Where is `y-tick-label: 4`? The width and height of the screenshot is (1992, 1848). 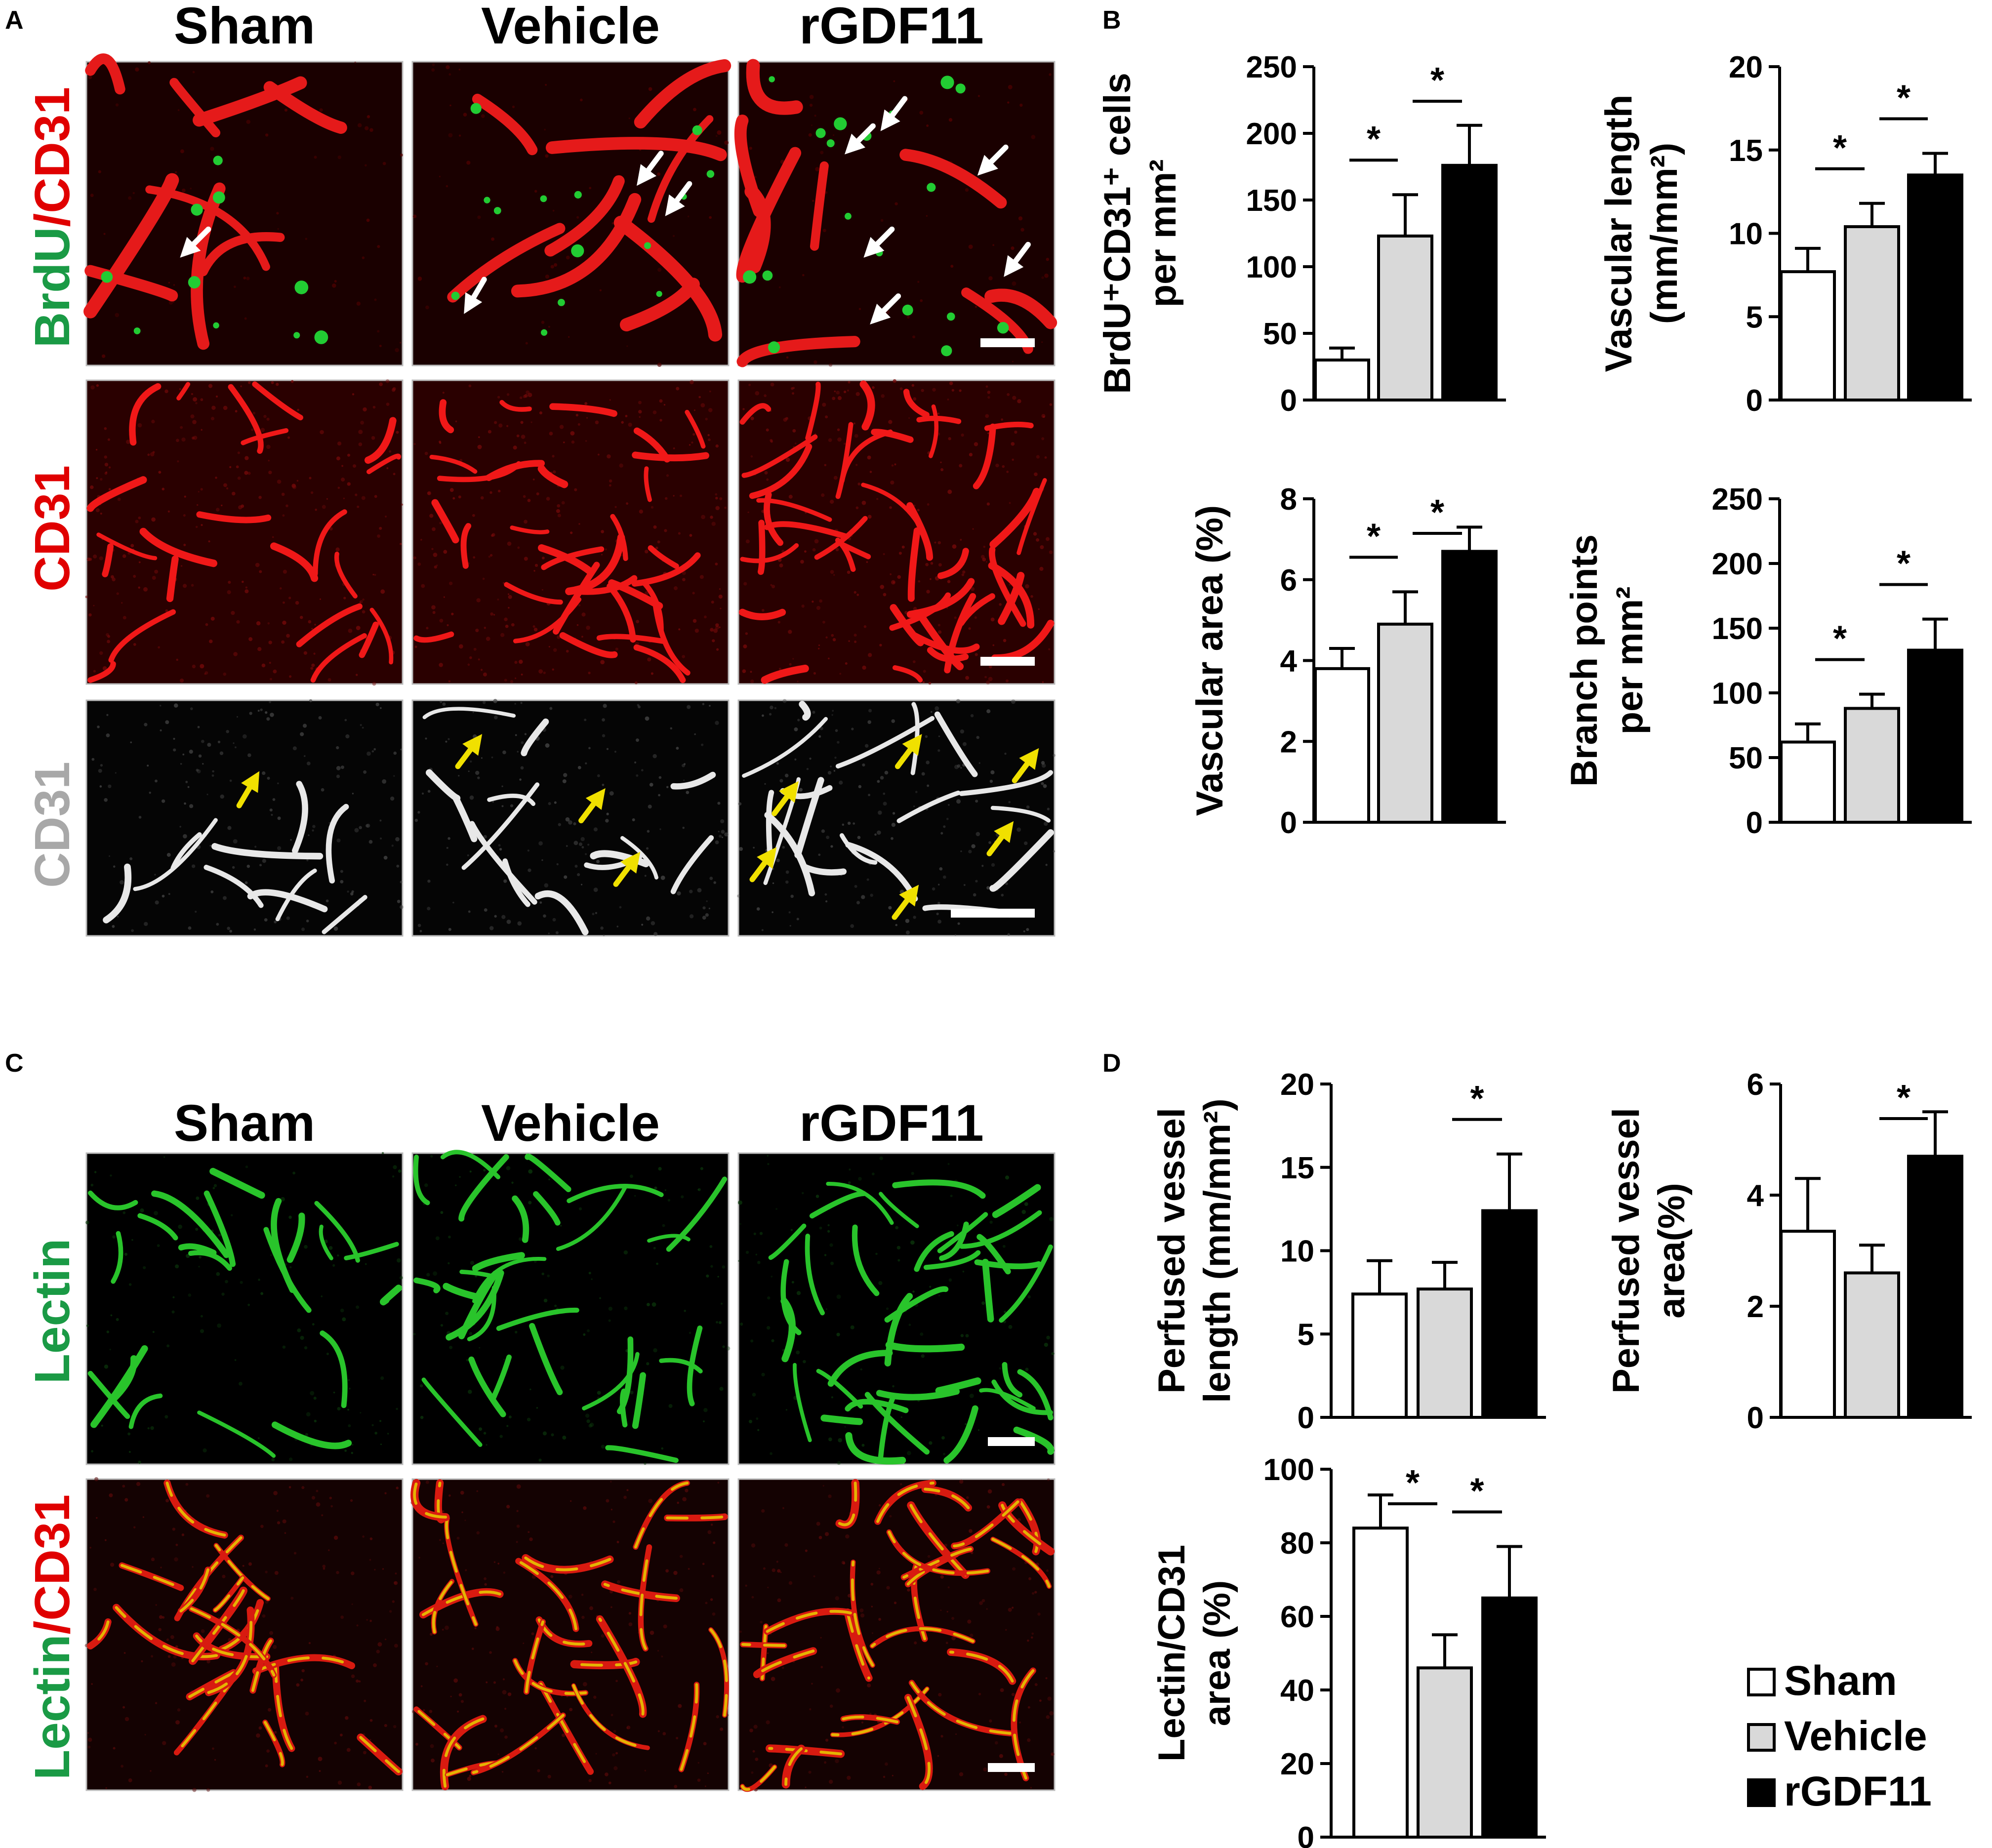 y-tick-label: 4 is located at coordinates (1289, 662).